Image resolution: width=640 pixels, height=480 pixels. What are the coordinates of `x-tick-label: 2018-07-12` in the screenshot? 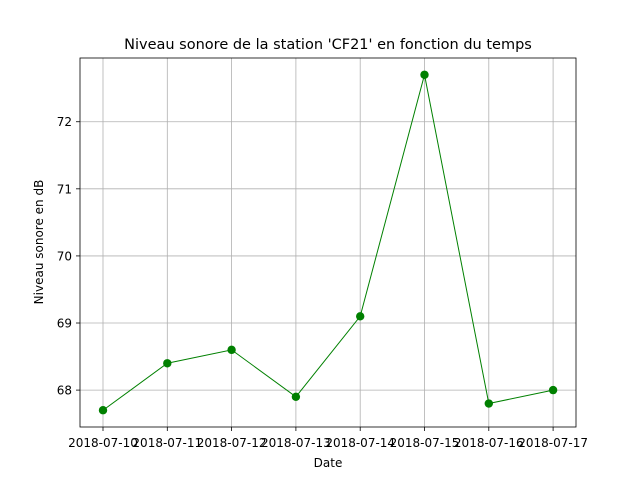 It's located at (232, 443).